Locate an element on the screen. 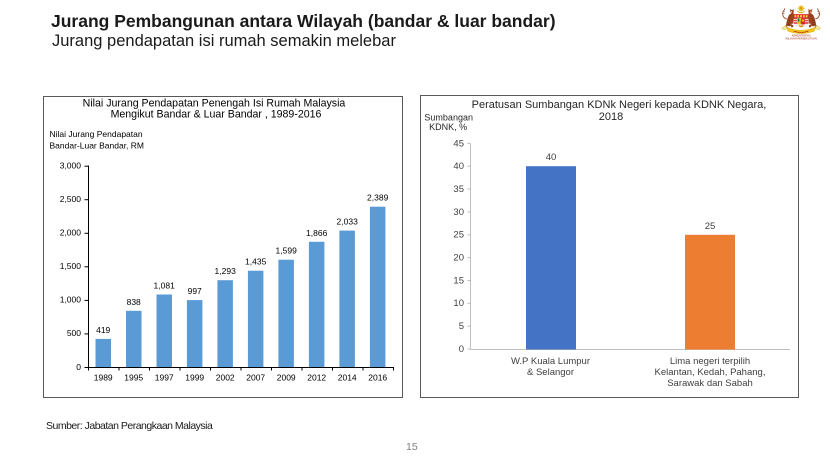 This screenshot has height=461, width=830. svg-text: & Selangor is located at coordinates (550, 372).